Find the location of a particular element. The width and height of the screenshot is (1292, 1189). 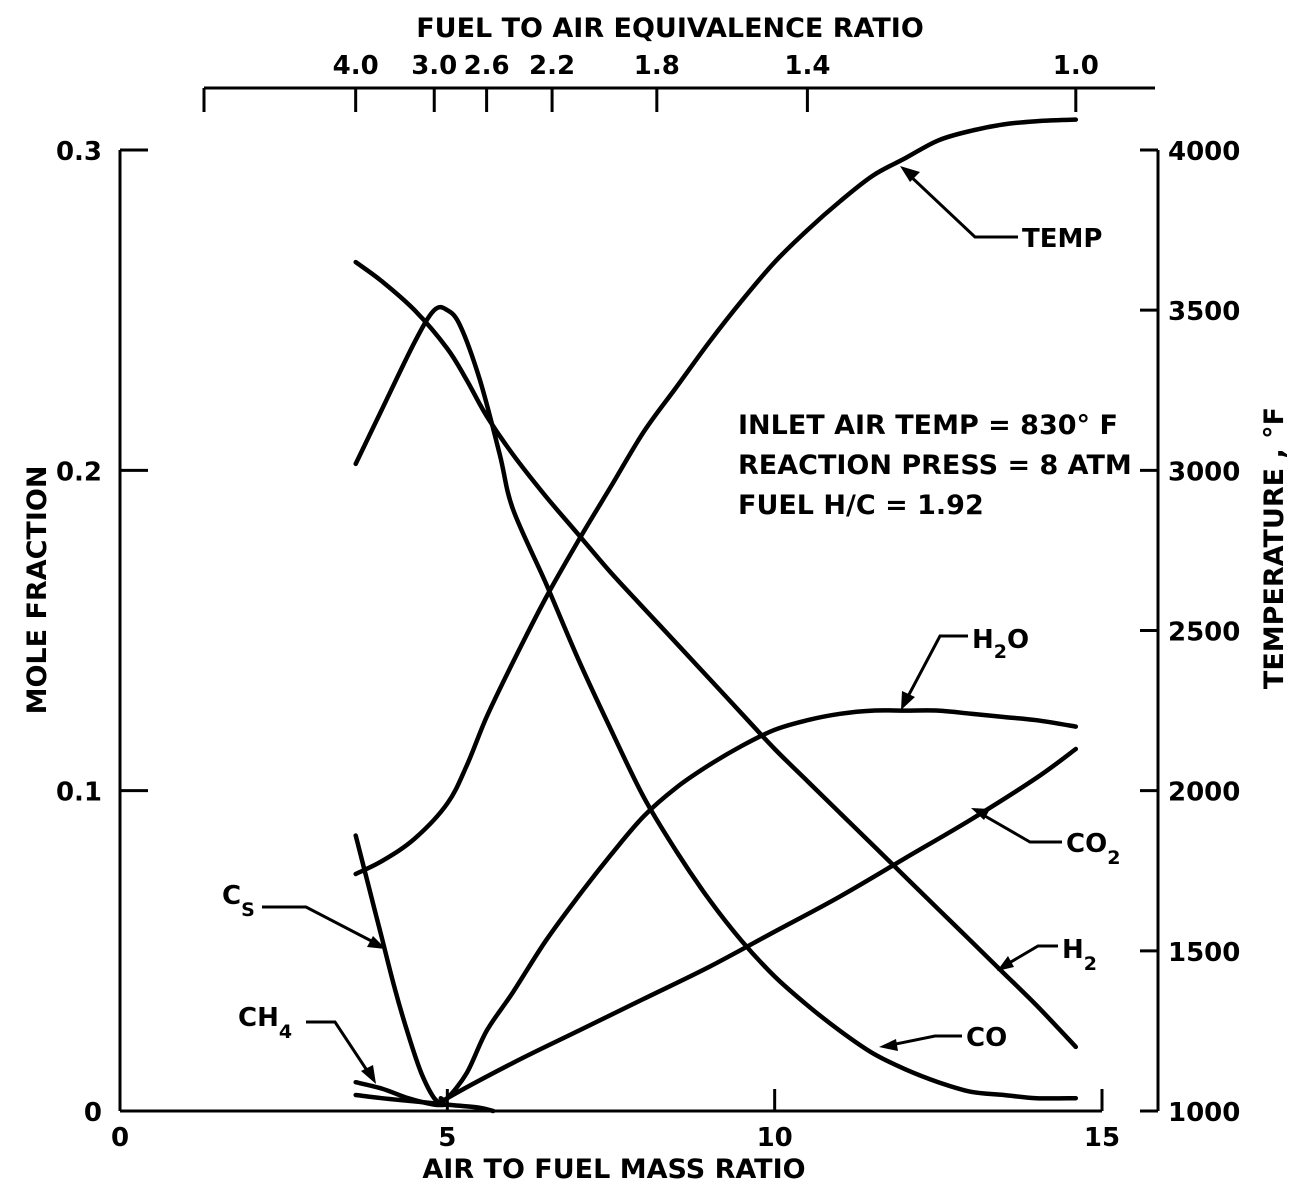

h2o-label-base: H is located at coordinates (983, 640).